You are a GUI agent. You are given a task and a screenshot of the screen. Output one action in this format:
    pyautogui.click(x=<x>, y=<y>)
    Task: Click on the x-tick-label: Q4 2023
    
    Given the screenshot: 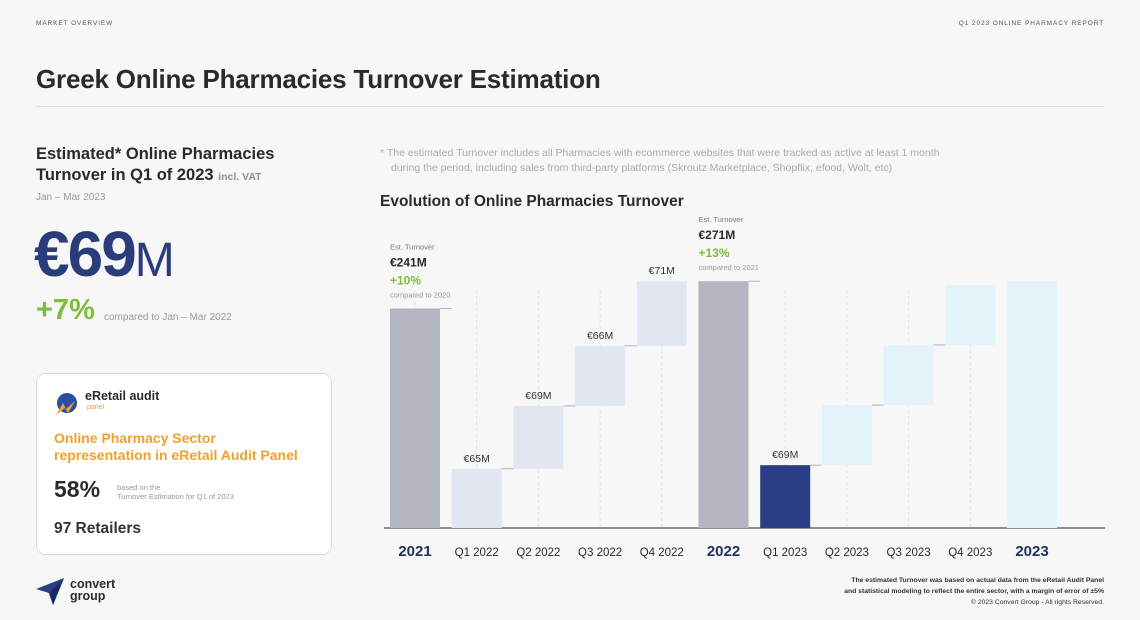 What is the action you would take?
    pyautogui.click(x=970, y=553)
    